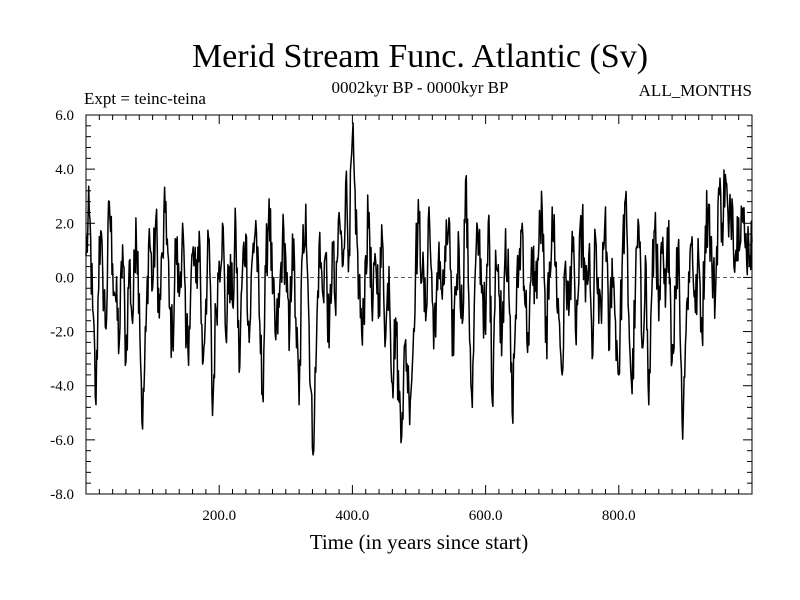  What do you see at coordinates (64, 170) in the screenshot?
I see `y-tick-label: 4.0` at bounding box center [64, 170].